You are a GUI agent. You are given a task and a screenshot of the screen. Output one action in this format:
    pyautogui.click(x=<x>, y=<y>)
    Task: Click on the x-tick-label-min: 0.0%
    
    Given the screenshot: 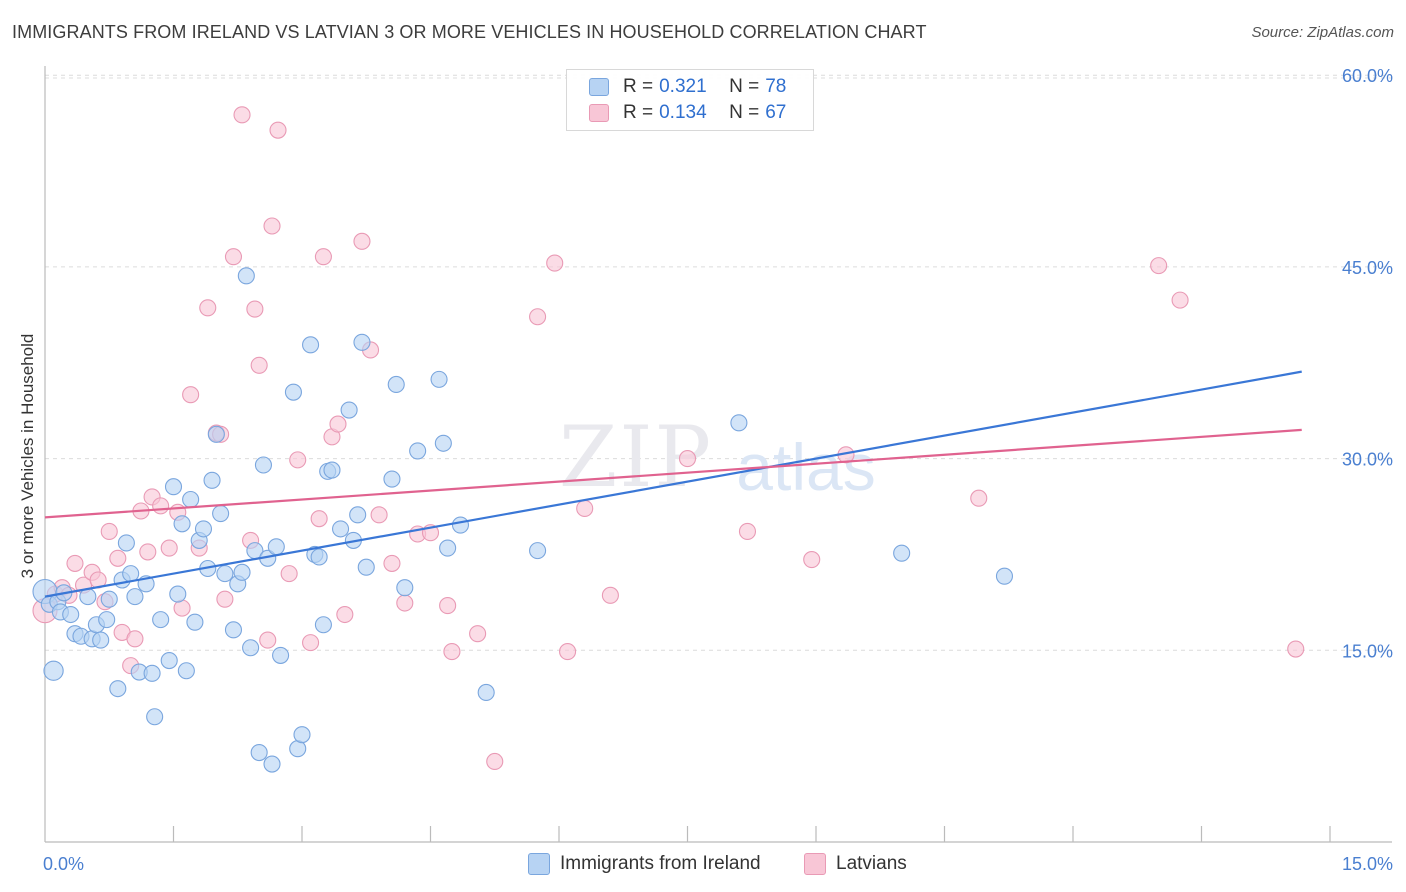 What is the action you would take?
    pyautogui.click(x=63, y=864)
    